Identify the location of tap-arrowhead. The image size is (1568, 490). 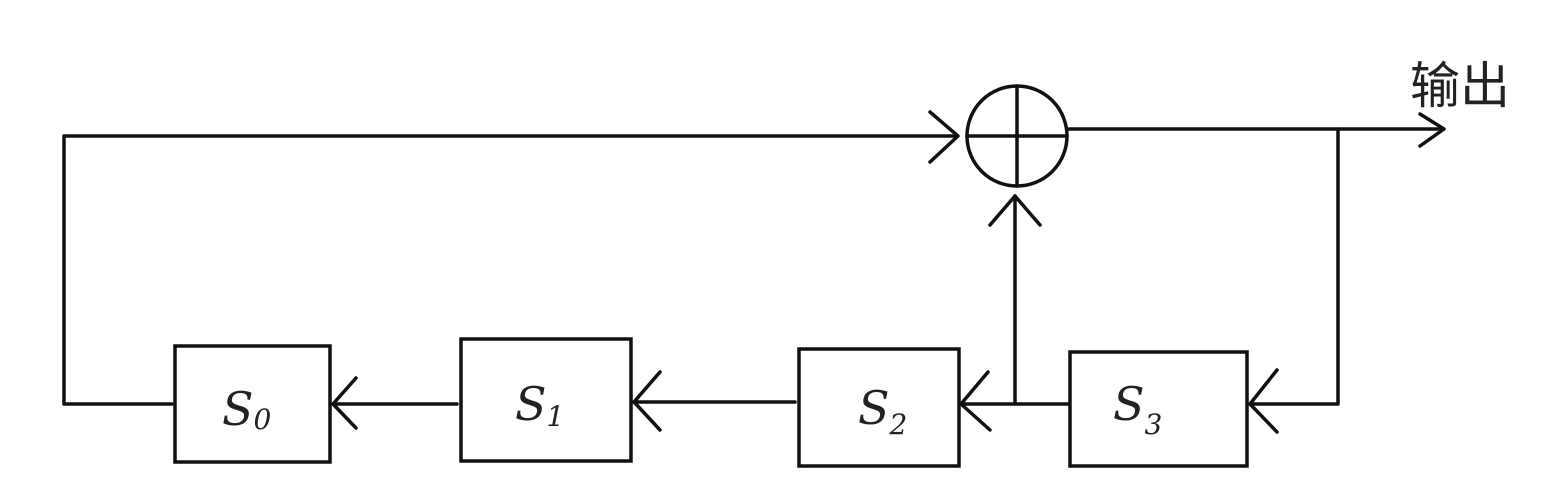
(1015, 210).